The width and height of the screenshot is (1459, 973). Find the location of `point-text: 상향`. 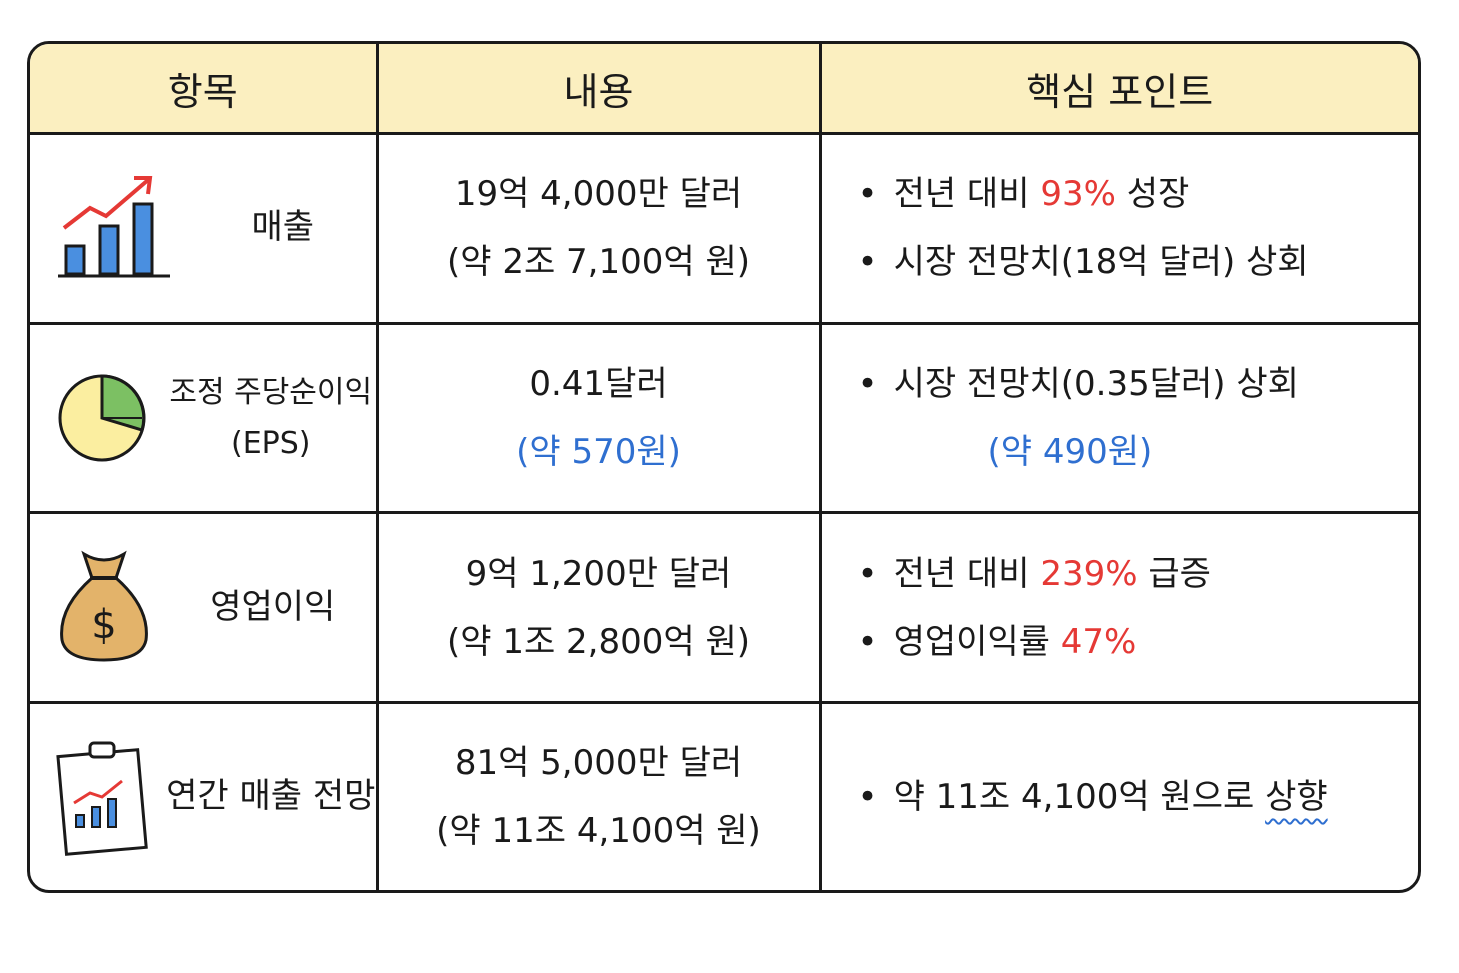

point-text: 상향 is located at coordinates (1296, 796).